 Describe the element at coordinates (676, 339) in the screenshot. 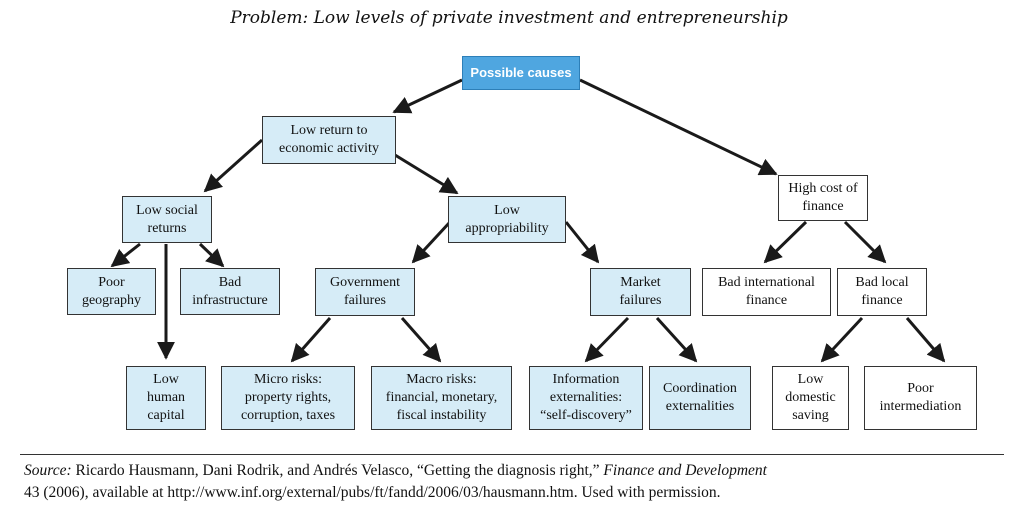

I see `arrow-market-fail-to-coord` at that location.